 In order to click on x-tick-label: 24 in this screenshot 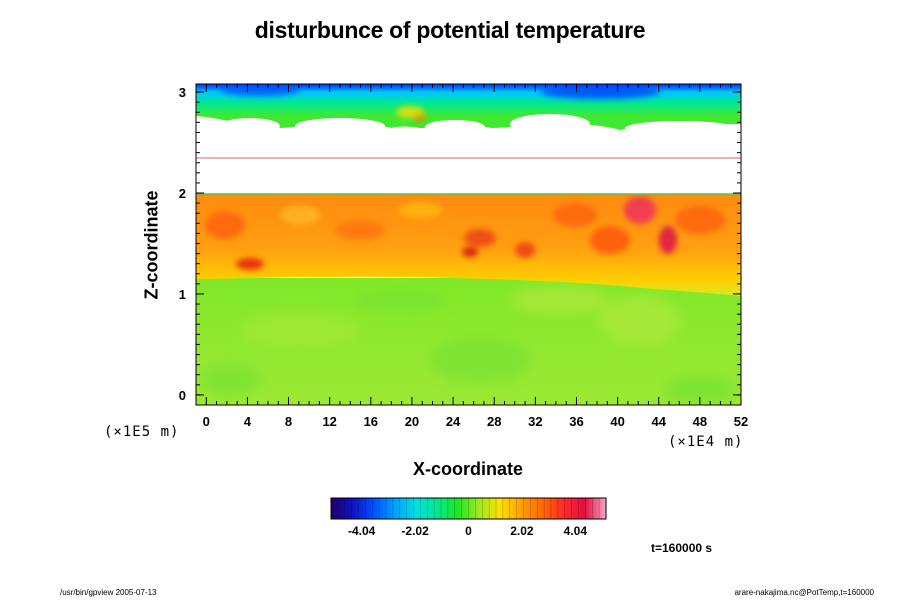, I will do `click(453, 421)`.